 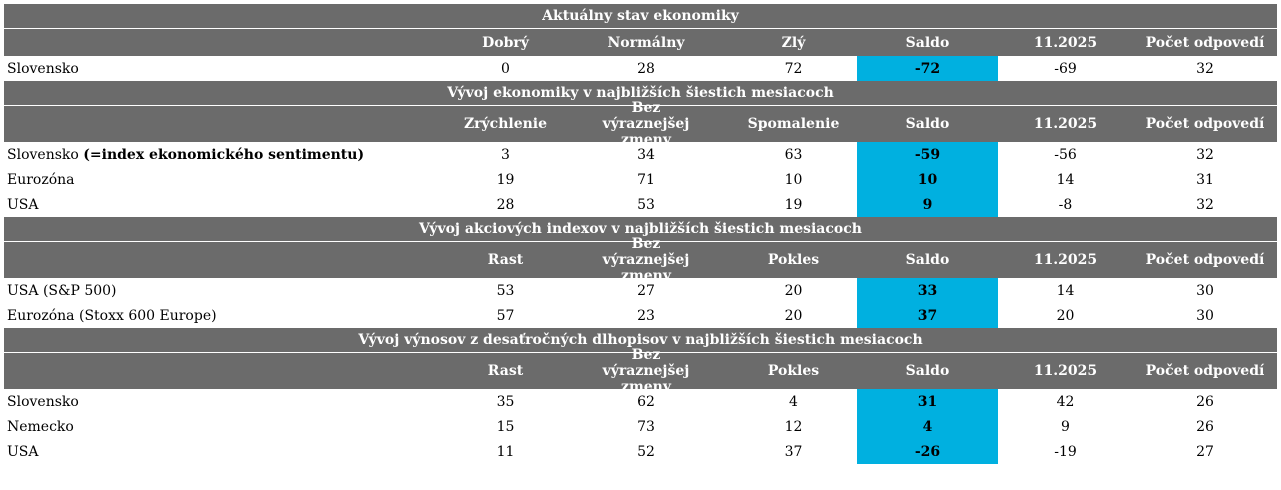 What do you see at coordinates (640, 16) in the screenshot?
I see `section-title: Aktuálny stav ekonomiky` at bounding box center [640, 16].